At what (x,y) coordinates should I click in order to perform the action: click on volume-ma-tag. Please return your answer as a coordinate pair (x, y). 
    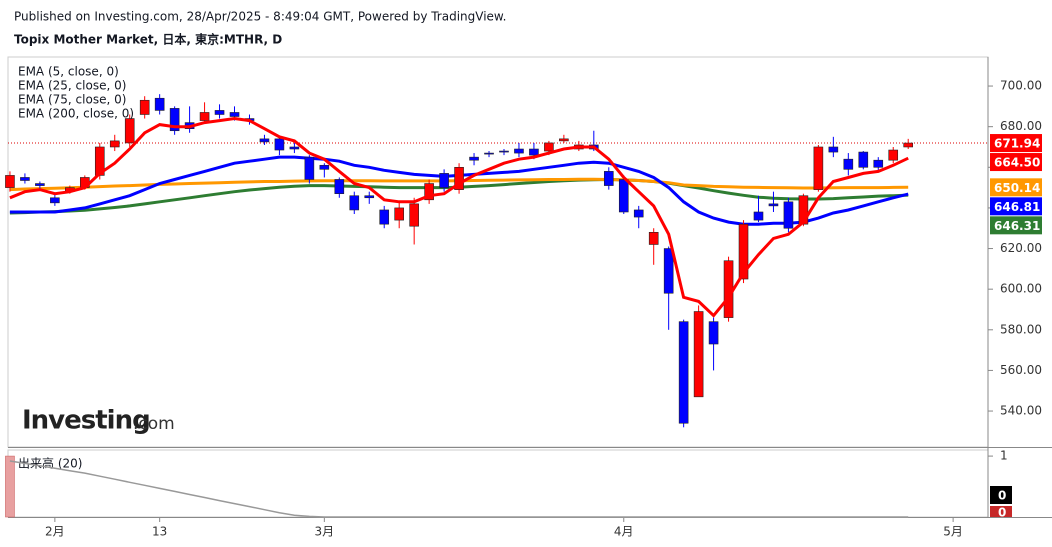
    Looking at the image, I should click on (1001, 495).